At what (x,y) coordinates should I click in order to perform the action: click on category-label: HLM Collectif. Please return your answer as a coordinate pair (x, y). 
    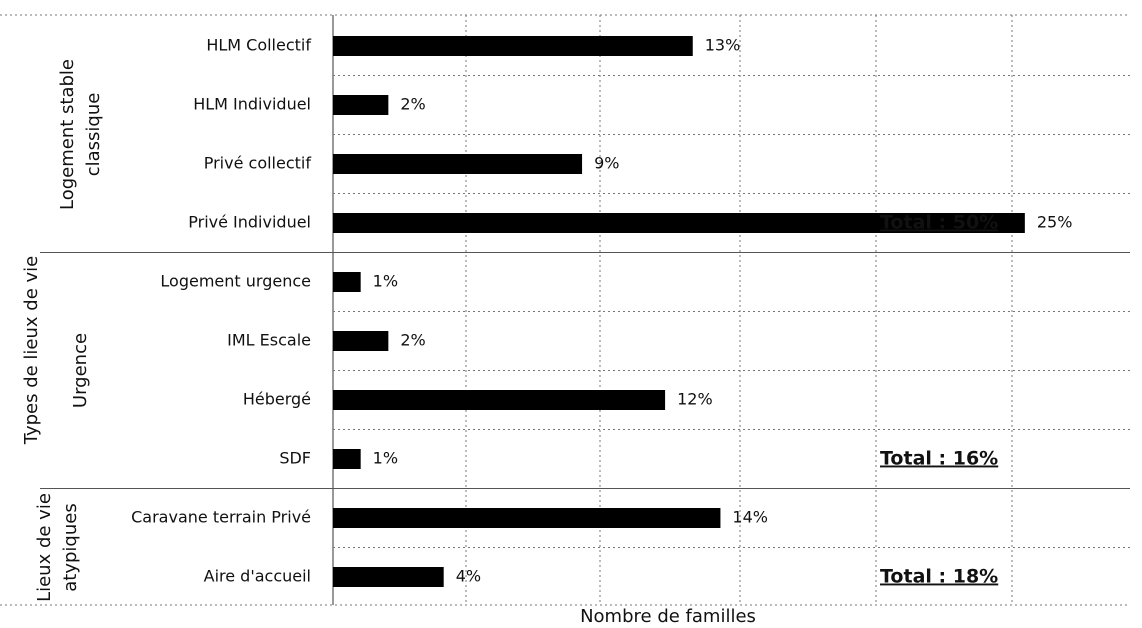
    Looking at the image, I should click on (258, 45).